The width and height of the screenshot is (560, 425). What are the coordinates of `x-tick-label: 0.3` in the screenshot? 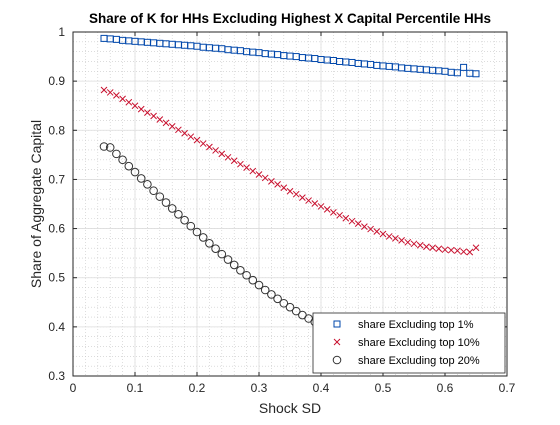 It's located at (259, 388).